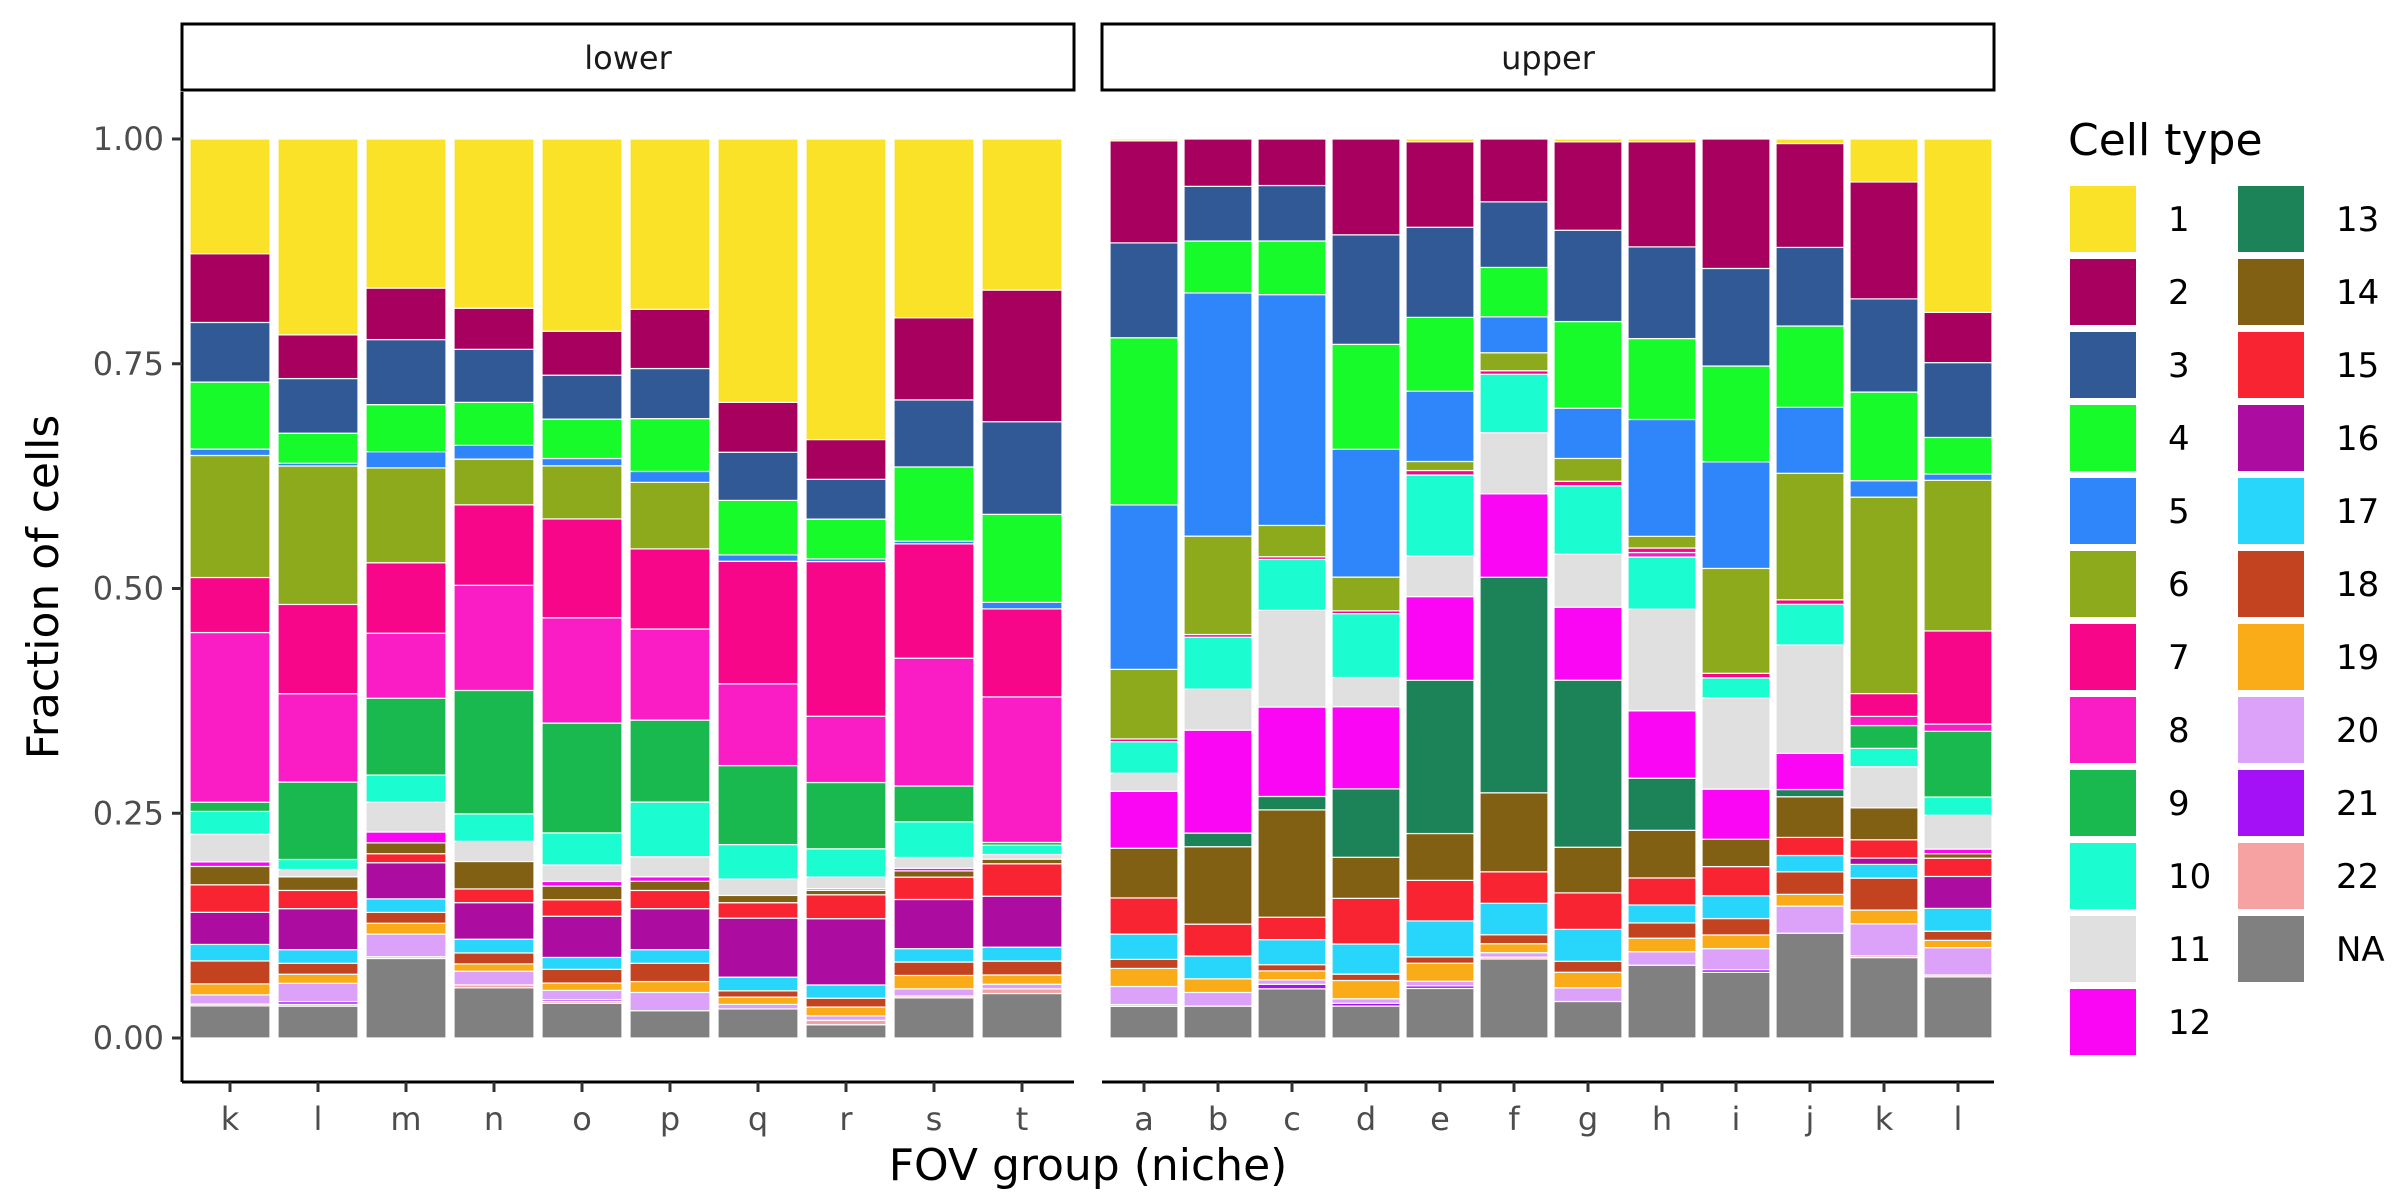 The height and width of the screenshot is (1200, 2400). Describe the element at coordinates (1144, 588) in the screenshot. I see `bar-upper-a` at that location.